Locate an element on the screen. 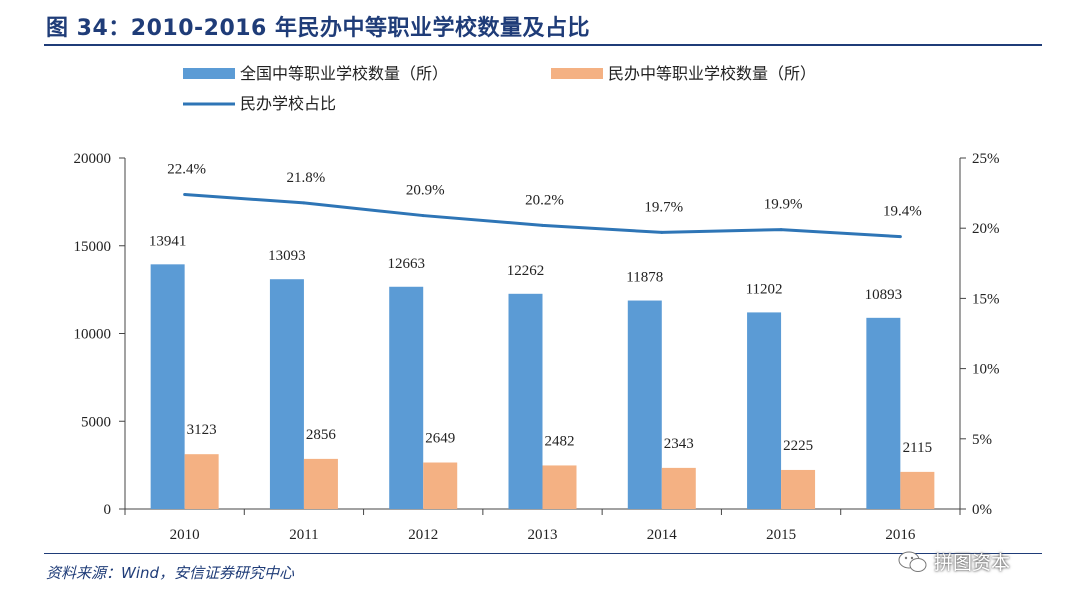 The height and width of the screenshot is (607, 1080). data-label-private: 2343 is located at coordinates (679, 444).